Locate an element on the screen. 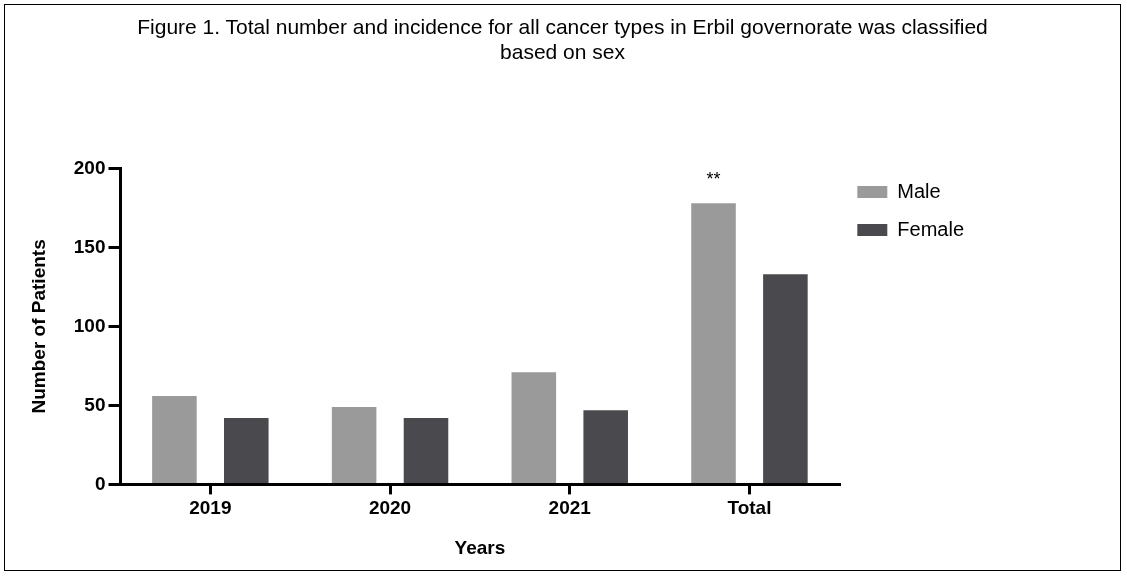 The height and width of the screenshot is (577, 1127). x-tick-label: 2019 is located at coordinates (210, 508).